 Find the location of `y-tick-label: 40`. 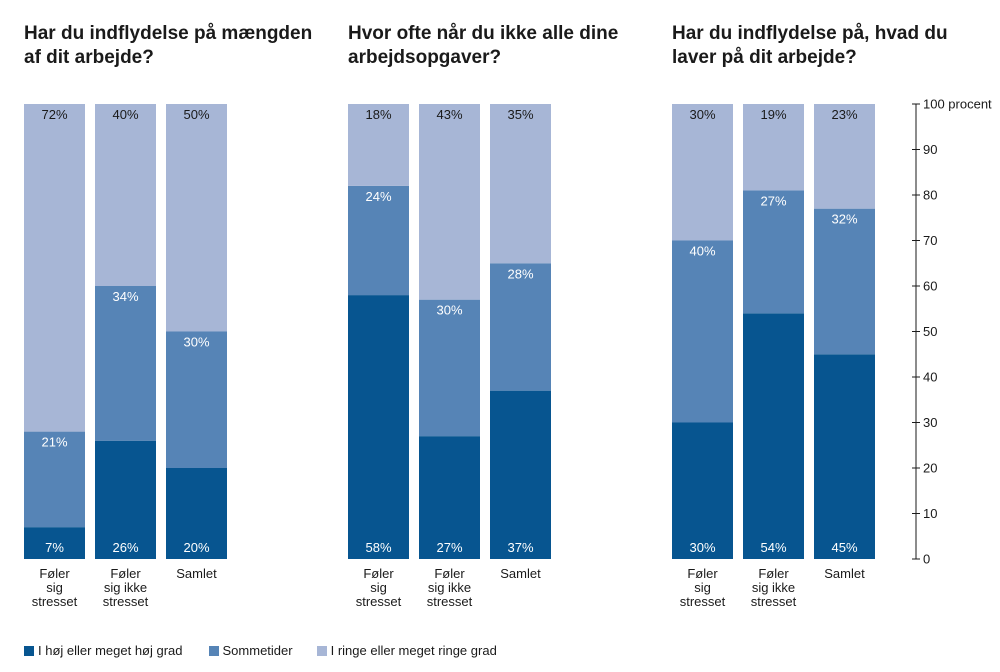

y-tick-label: 40 is located at coordinates (930, 377).